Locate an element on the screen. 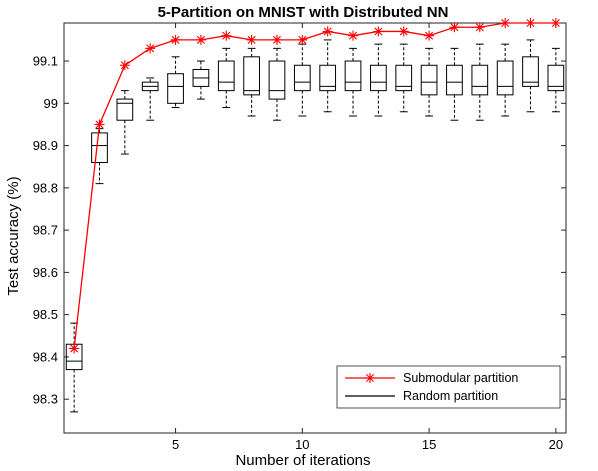 This screenshot has height=471, width=598. legend: Submodular partition Random partition is located at coordinates (448, 387).